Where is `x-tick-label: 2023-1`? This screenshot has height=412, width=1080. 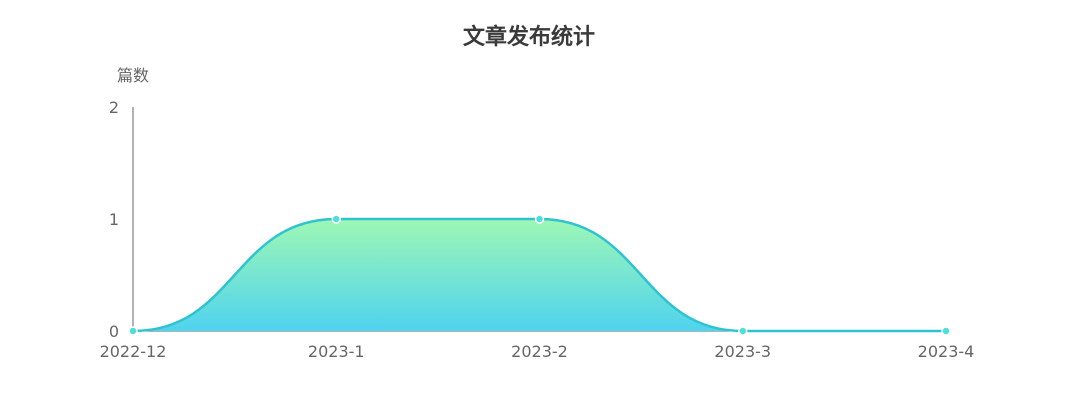 x-tick-label: 2023-1 is located at coordinates (336, 351).